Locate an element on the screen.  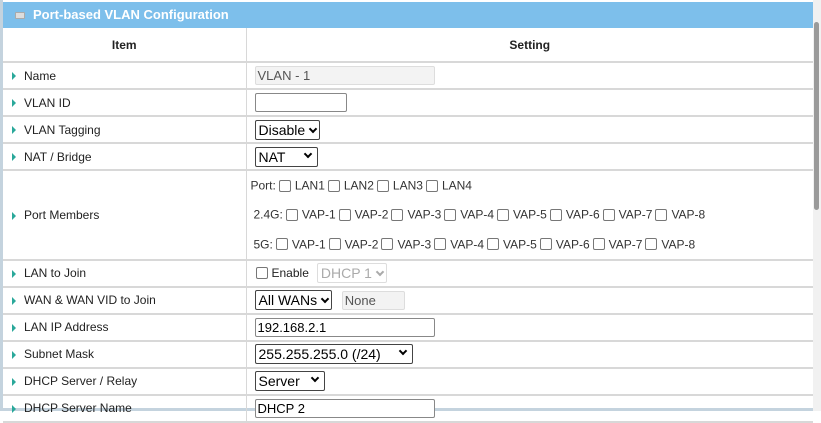
dhcp-server-select: Server is located at coordinates (289, 381).